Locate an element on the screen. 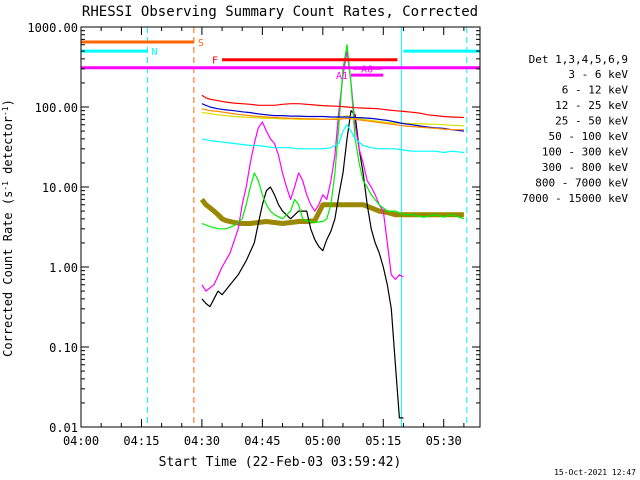 The height and width of the screenshot is (480, 640). state-bar-label: A0 is located at coordinates (367, 69).